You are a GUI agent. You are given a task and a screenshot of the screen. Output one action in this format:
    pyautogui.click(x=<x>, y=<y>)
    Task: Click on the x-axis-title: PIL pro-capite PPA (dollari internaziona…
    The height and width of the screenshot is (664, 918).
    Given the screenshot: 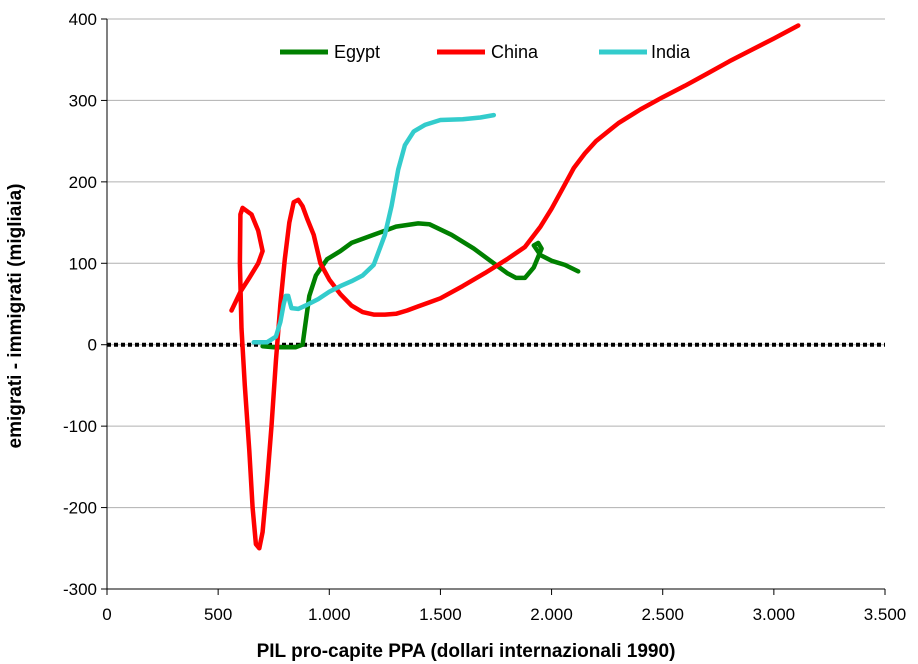 What is the action you would take?
    pyautogui.click(x=466, y=651)
    